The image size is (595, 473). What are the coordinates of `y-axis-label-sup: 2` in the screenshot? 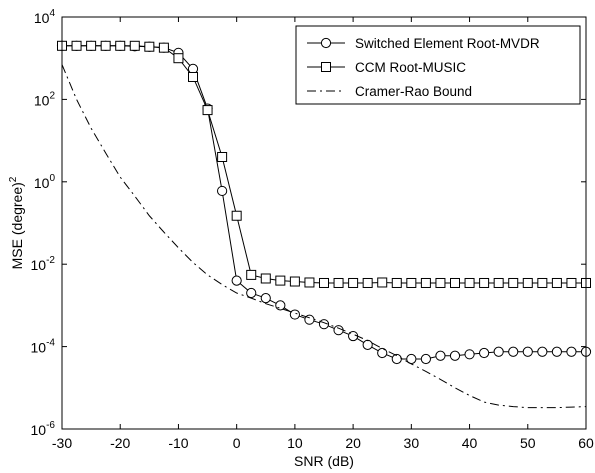 It's located at (13, 179).